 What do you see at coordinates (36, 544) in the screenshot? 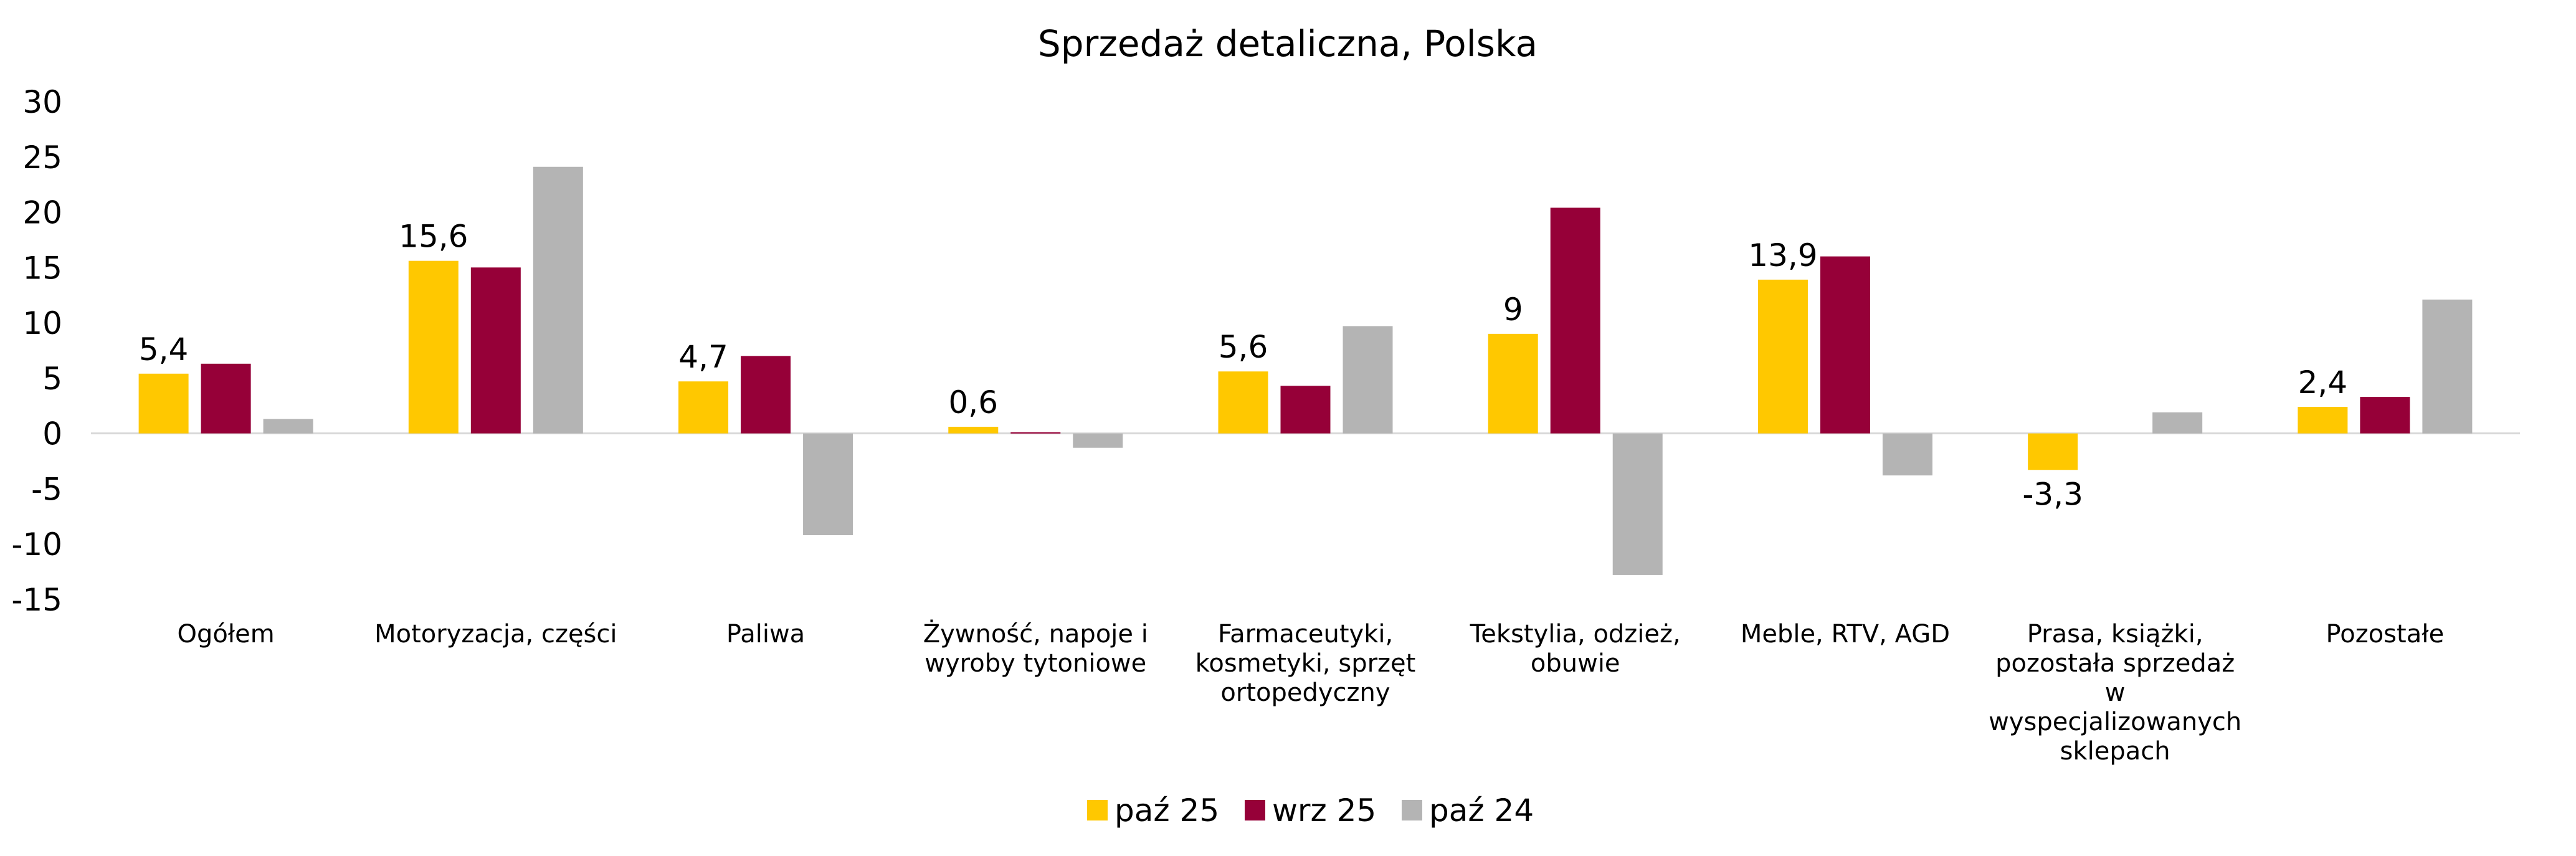
I see `y-tick-label: -10` at bounding box center [36, 544].